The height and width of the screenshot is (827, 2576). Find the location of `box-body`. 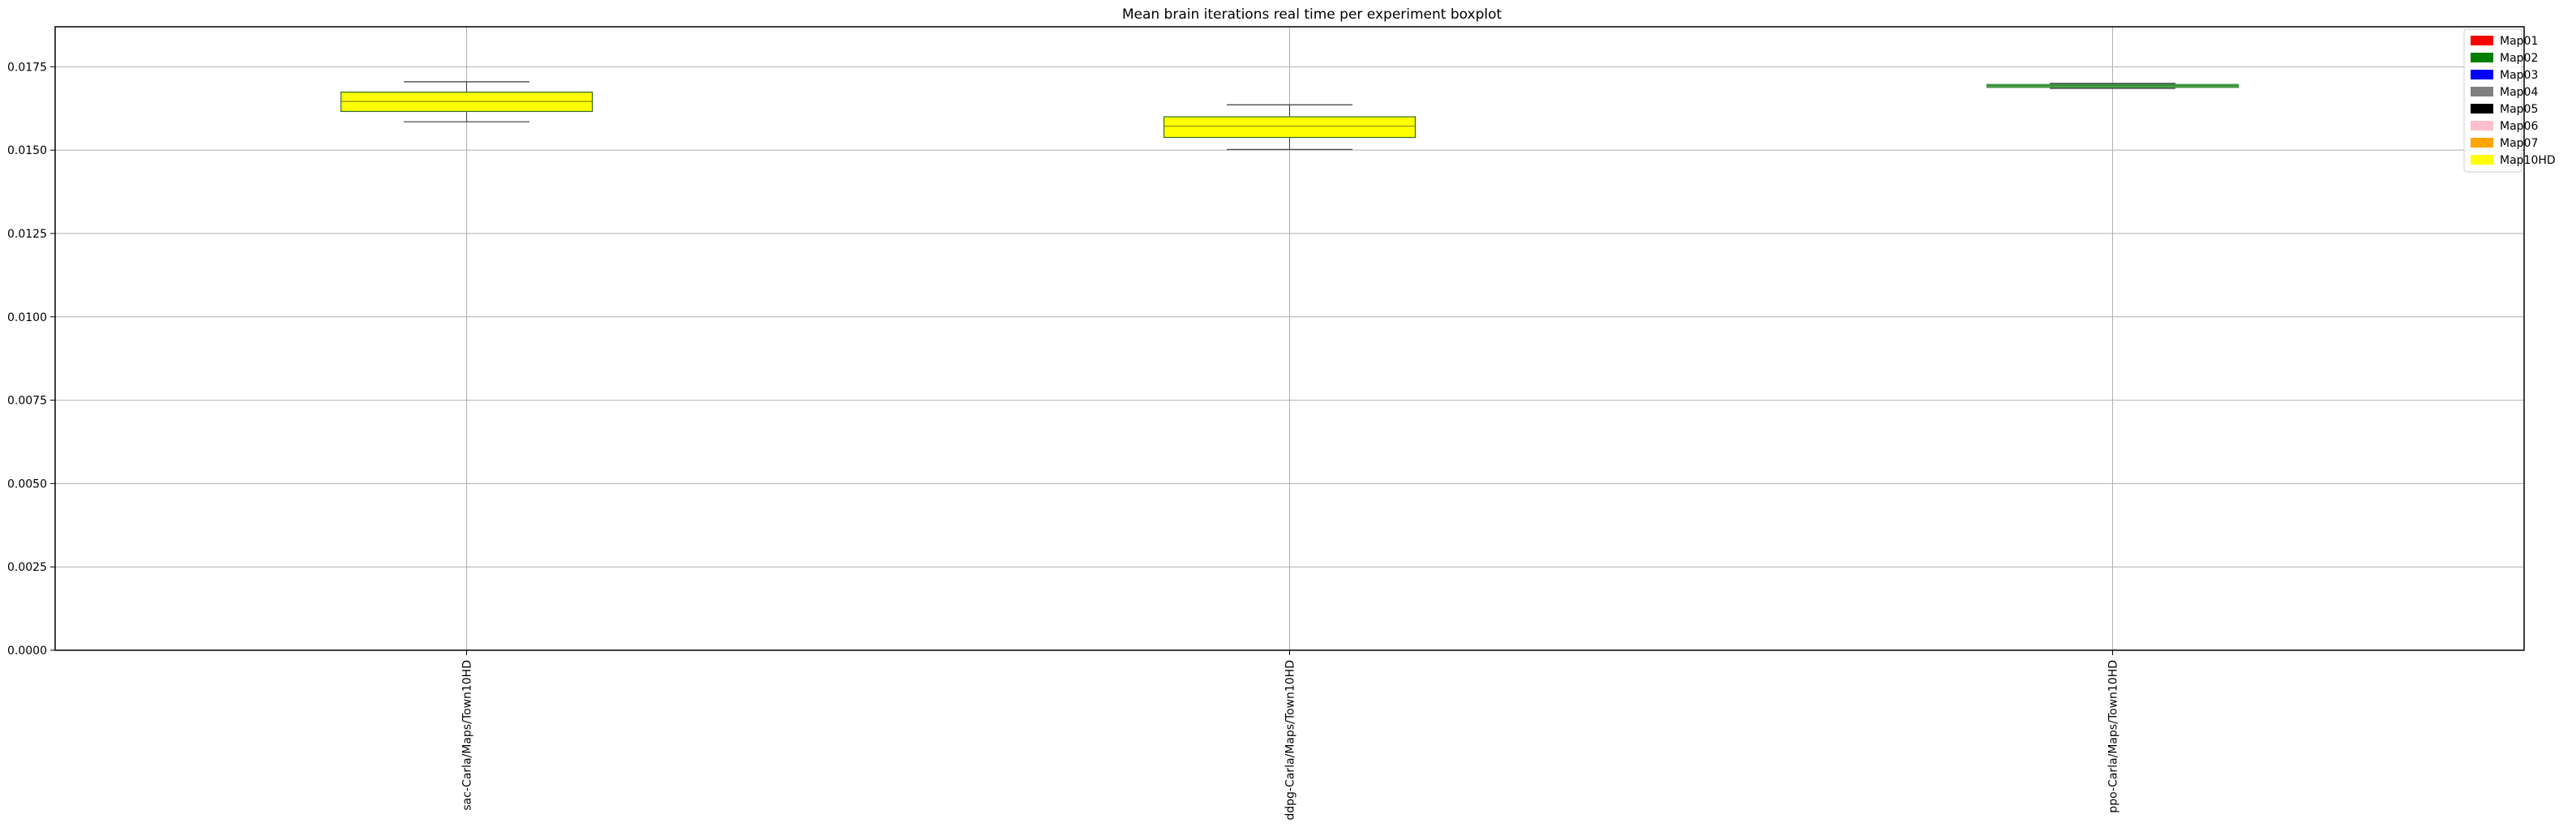

box-body is located at coordinates (1290, 127).